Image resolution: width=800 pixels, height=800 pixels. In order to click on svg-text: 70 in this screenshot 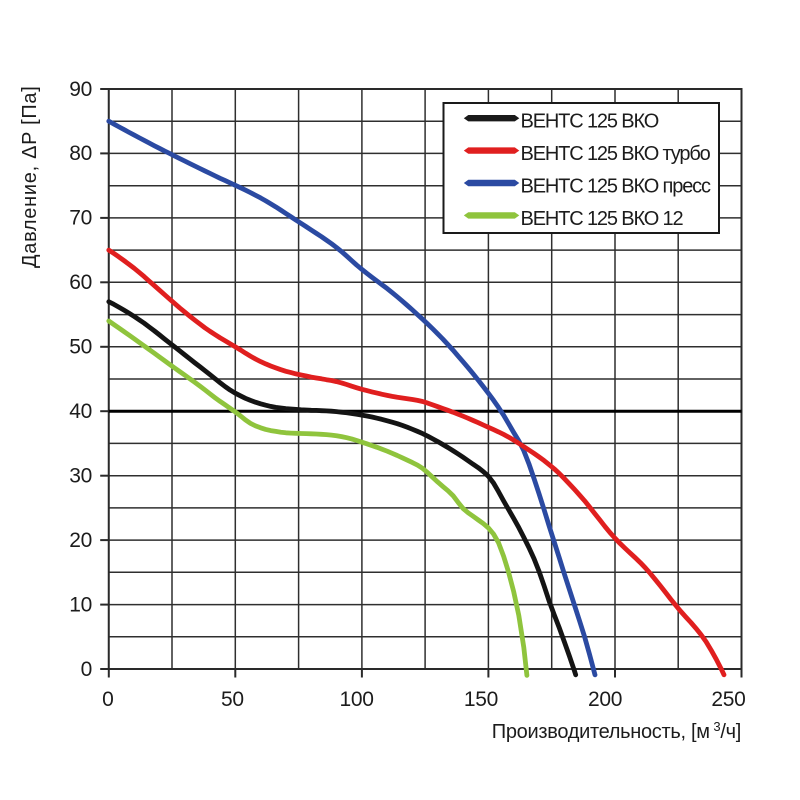, I will do `click(80, 218)`.